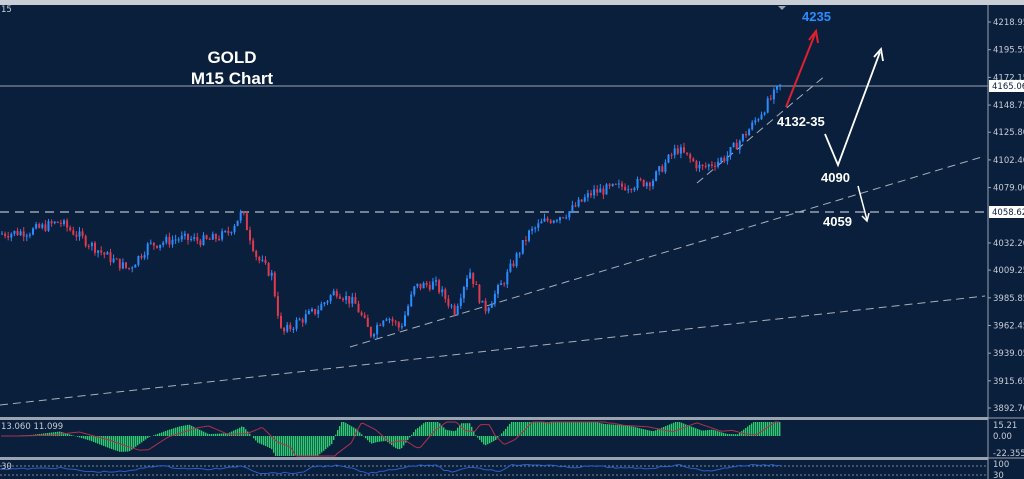 The height and width of the screenshot is (479, 1024). What do you see at coordinates (782, 8) in the screenshot?
I see `shift-marker-icon` at bounding box center [782, 8].